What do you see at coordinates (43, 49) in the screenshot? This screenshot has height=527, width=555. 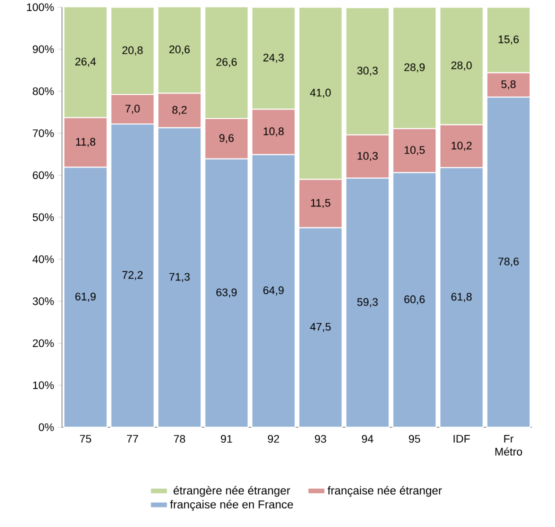 I see `y-tick-label: 90%` at bounding box center [43, 49].